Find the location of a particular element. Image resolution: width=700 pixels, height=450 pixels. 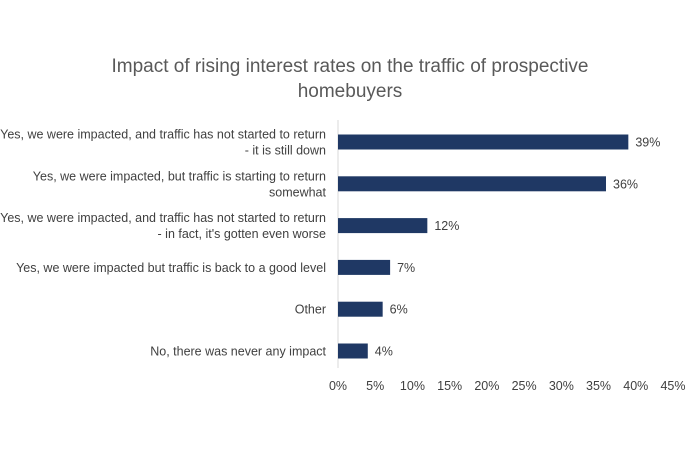

data-label-1: 36% is located at coordinates (625, 184).